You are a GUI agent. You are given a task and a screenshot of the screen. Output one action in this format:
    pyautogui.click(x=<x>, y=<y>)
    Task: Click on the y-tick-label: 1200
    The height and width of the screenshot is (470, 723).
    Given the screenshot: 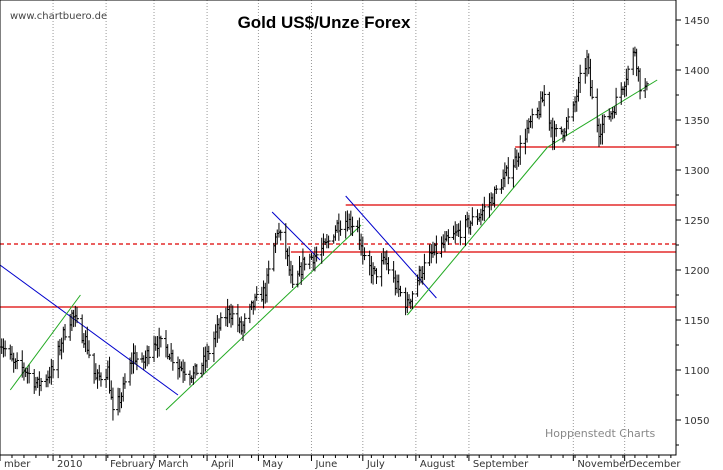 What is the action you would take?
    pyautogui.click(x=696, y=271)
    